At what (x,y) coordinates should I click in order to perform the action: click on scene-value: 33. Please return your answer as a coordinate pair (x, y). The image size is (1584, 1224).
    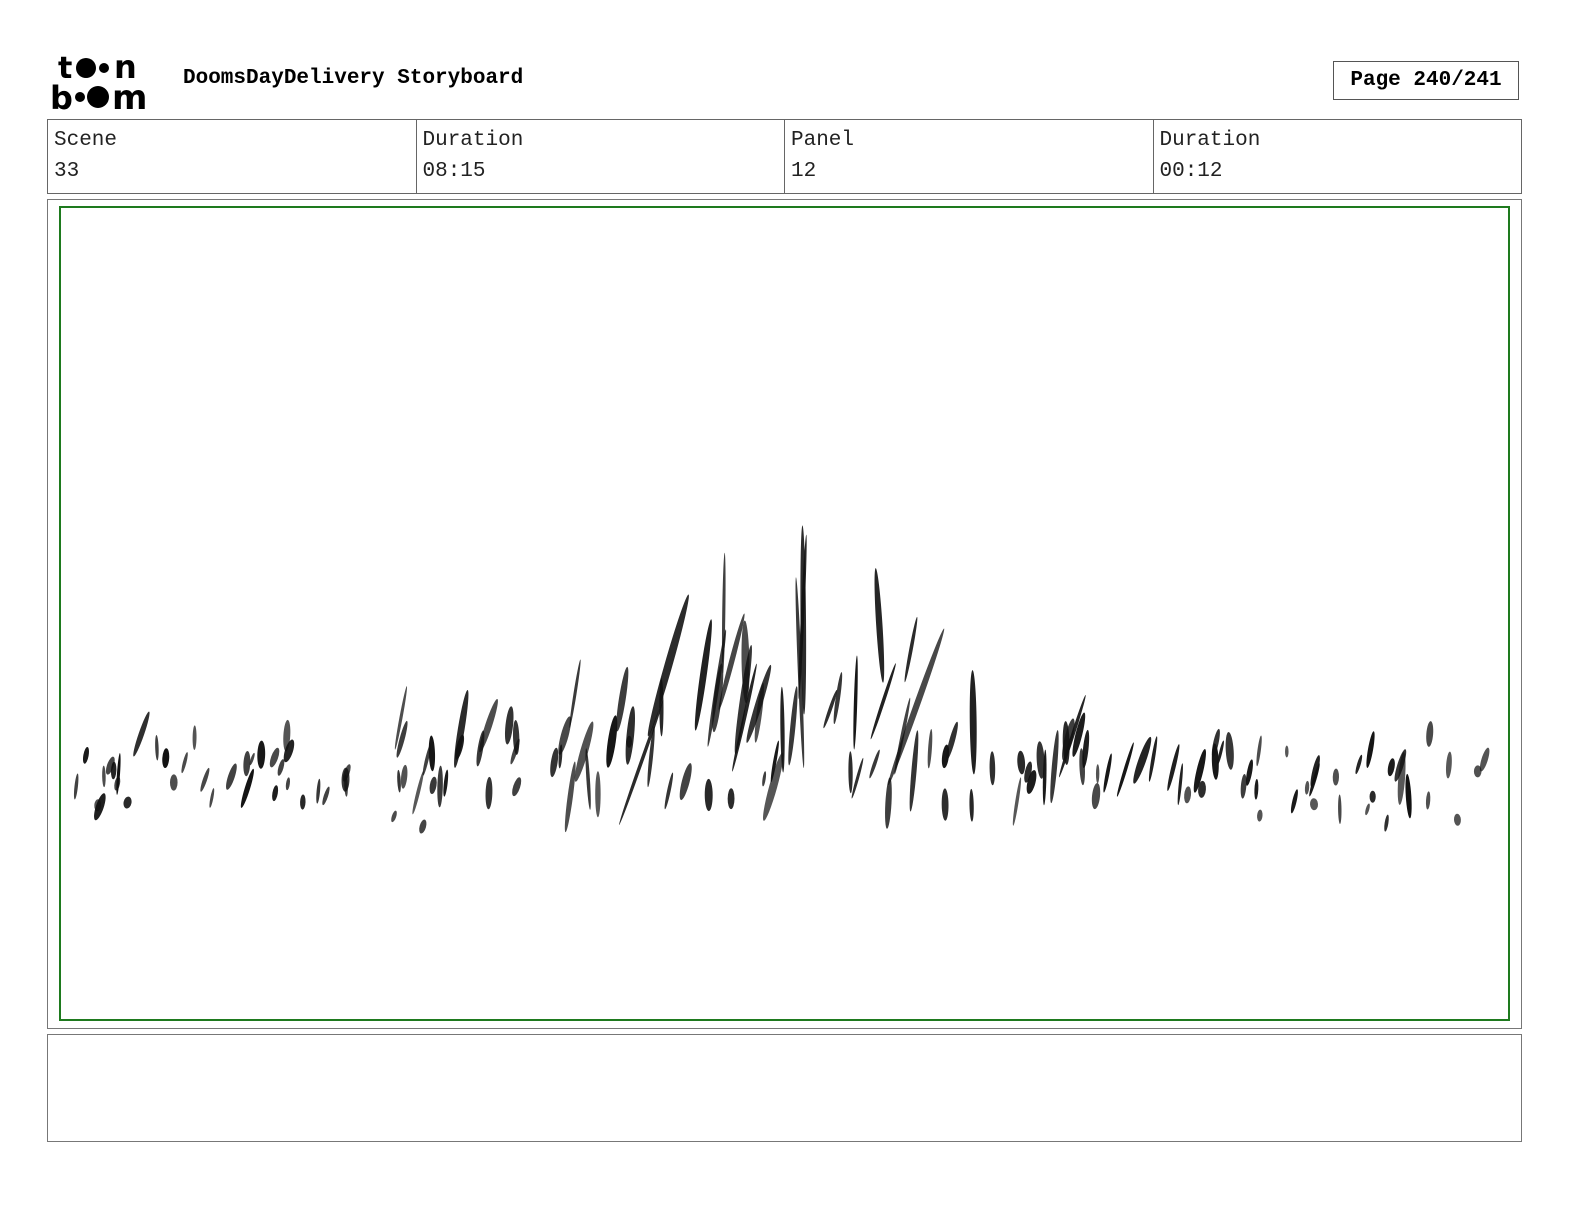
    Looking at the image, I should click on (67, 171).